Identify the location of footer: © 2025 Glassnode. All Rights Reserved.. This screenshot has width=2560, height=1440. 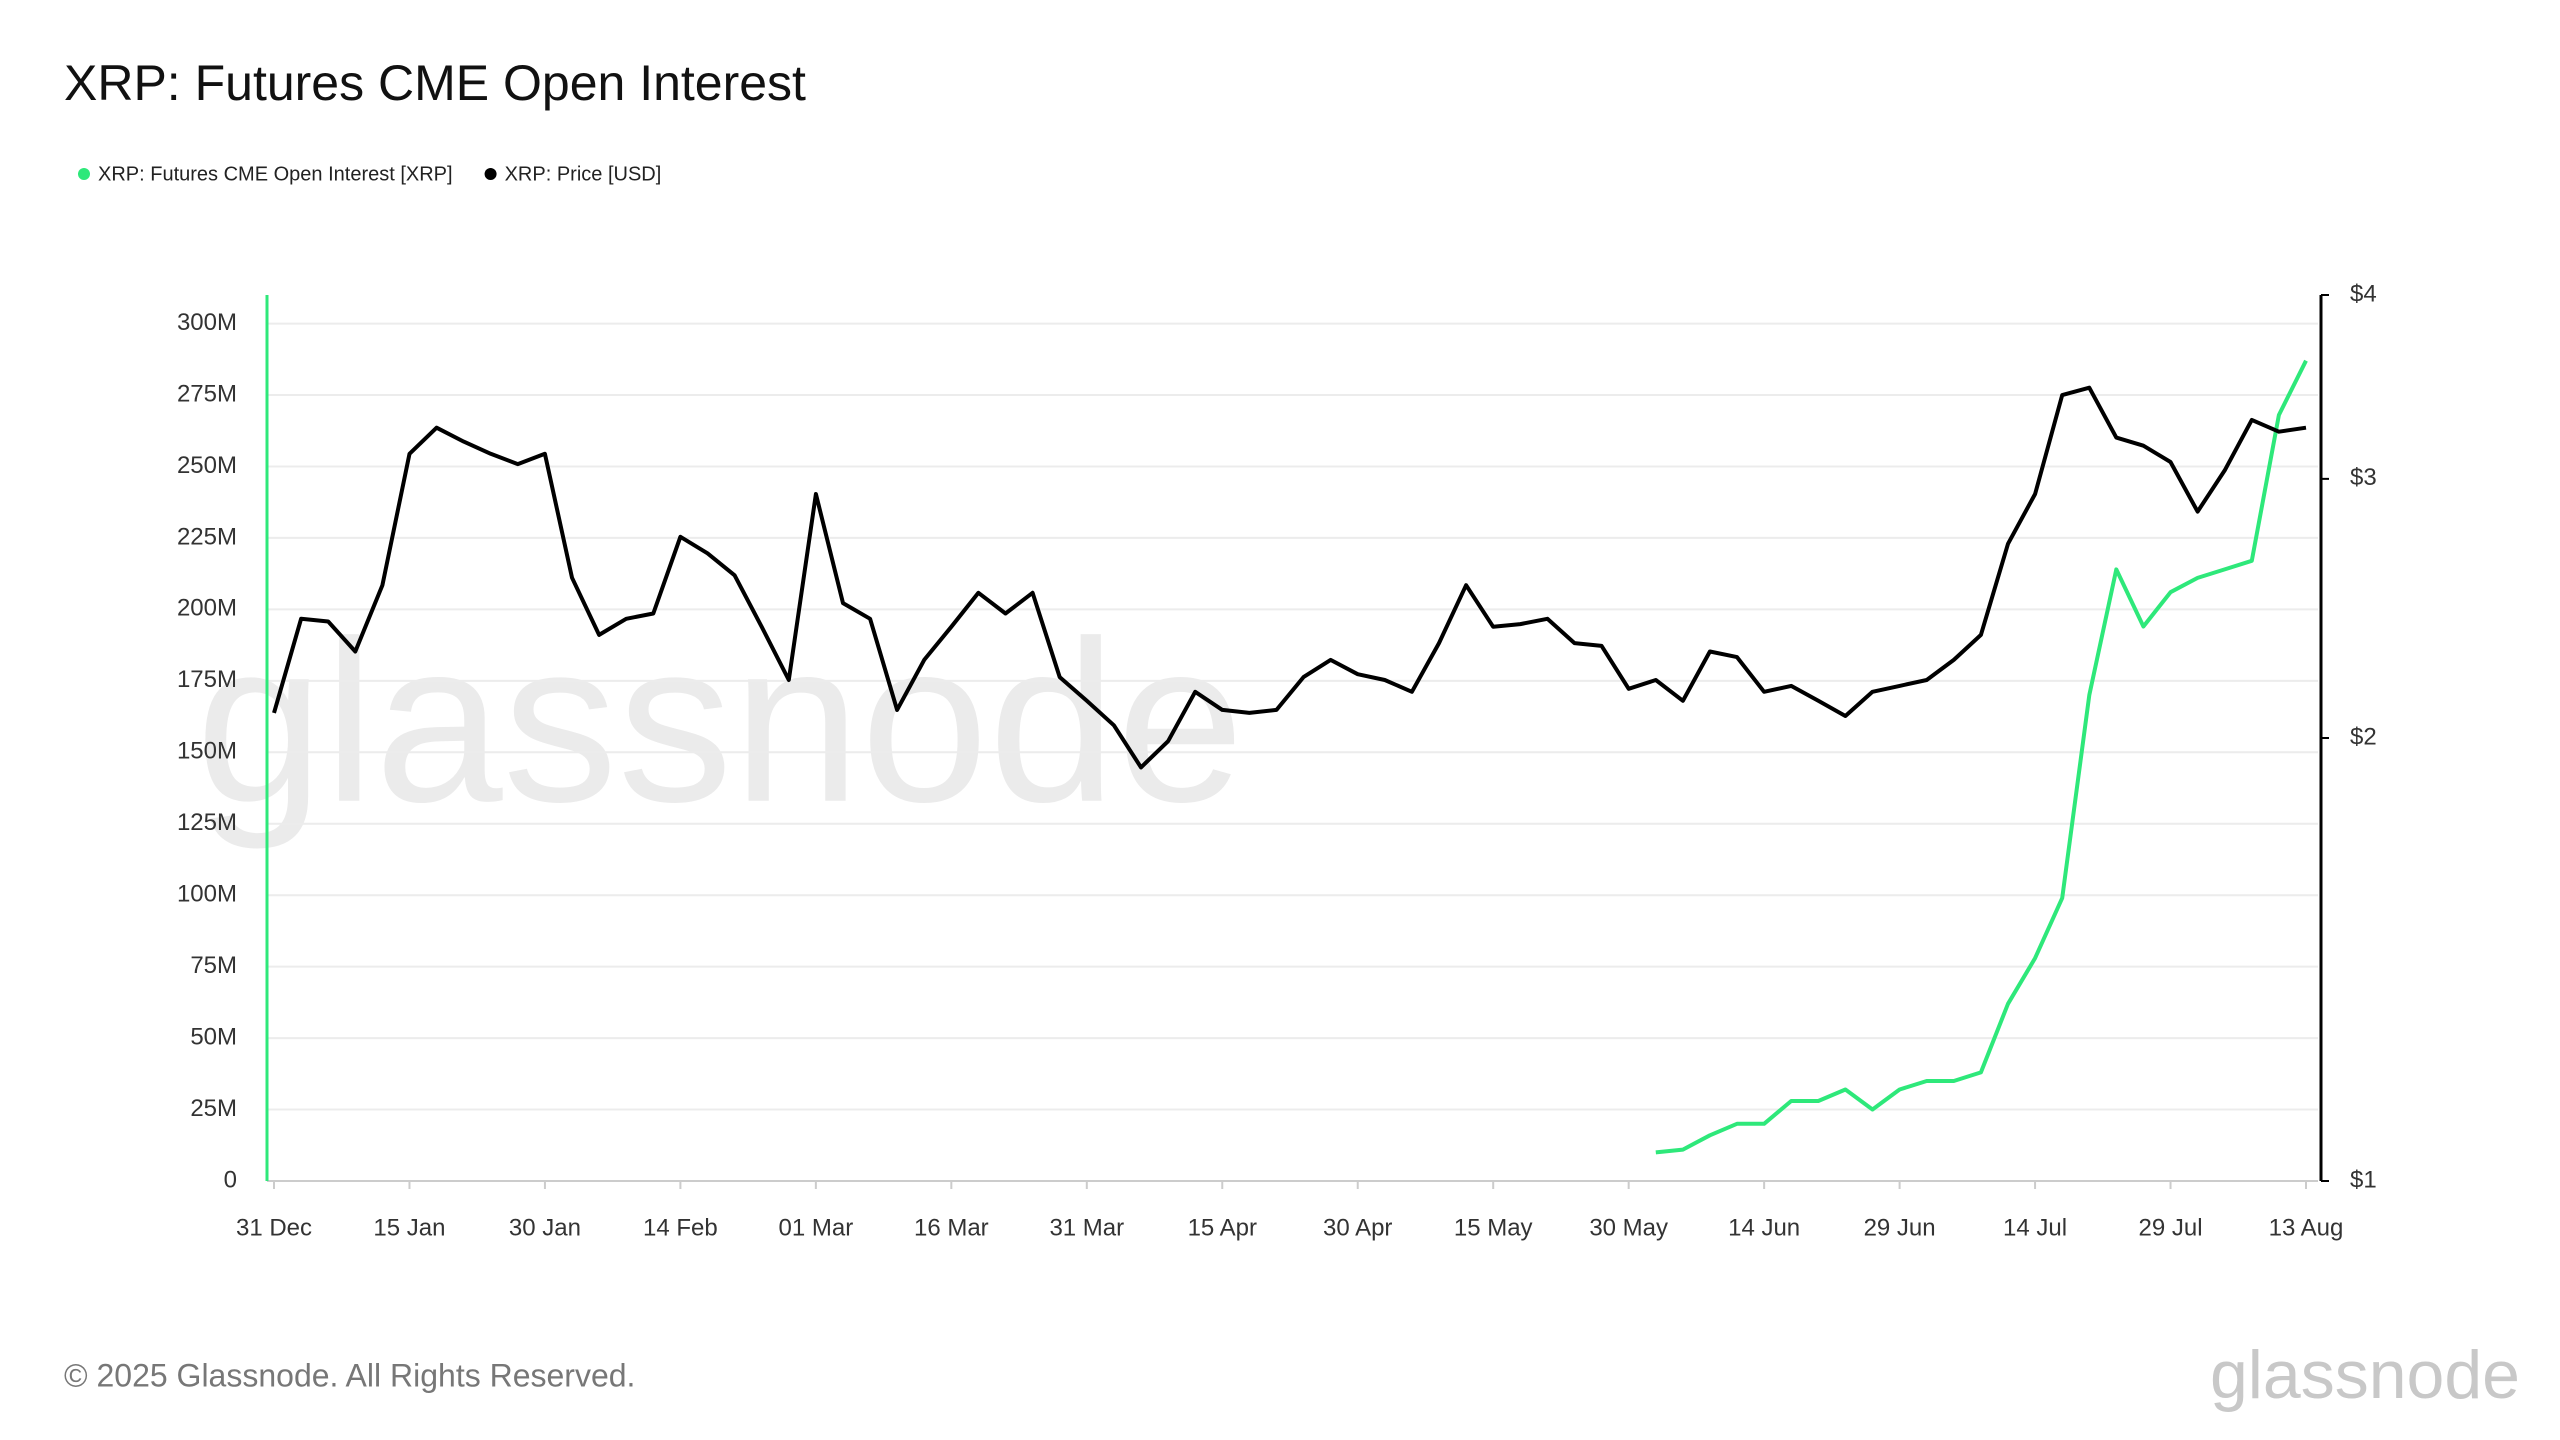
(349, 1375).